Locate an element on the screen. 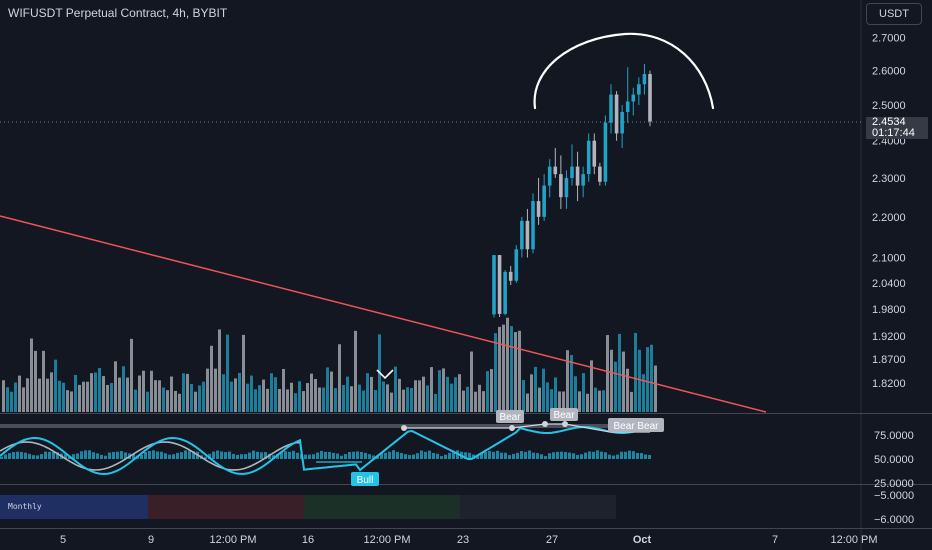 This screenshot has width=932, height=550. symbol-title: WIFUSDT Perpetual Contract, 4h, BYBIT is located at coordinates (118, 13).